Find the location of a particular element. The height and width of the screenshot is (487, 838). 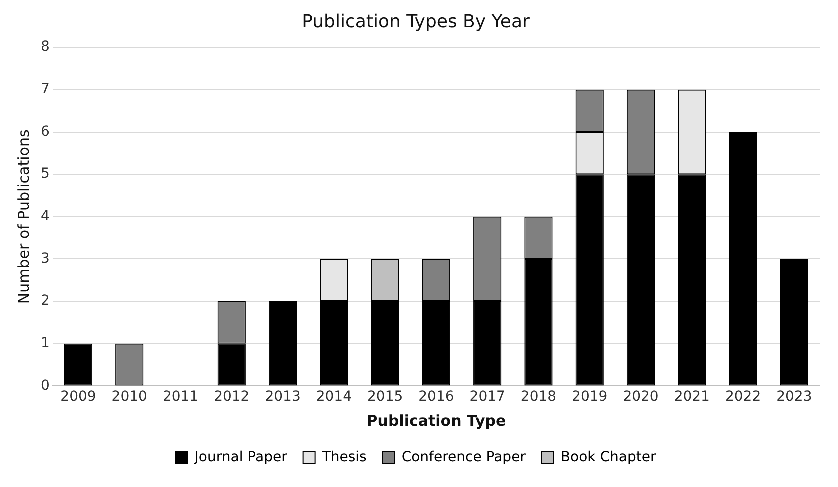

x-tick-label: 2009 is located at coordinates (78, 397).